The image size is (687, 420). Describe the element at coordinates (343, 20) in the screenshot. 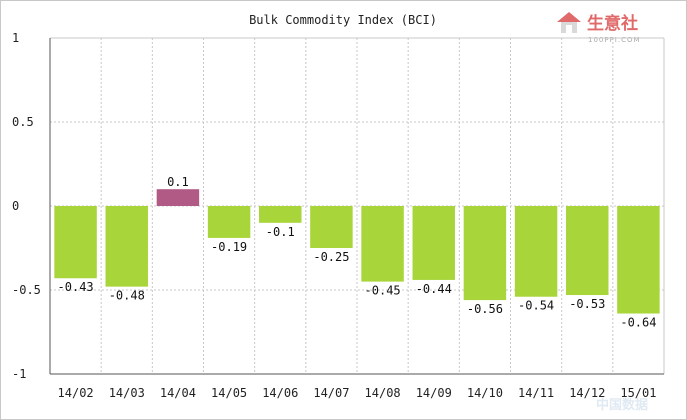

I see `chart-title: Bulk Commodity Index (BCI)` at that location.